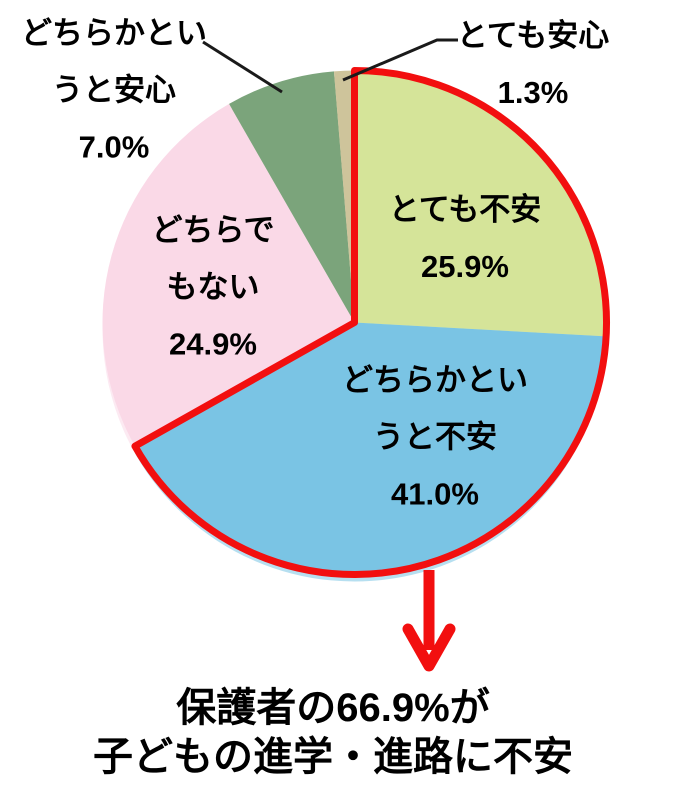  I want to click on slice-label-pct: 24.9%, so click(213, 344).